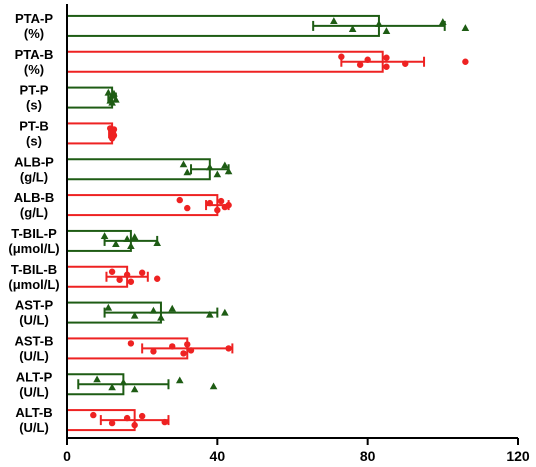 The width and height of the screenshot is (536, 467). I want to click on category-label-line: T-BIL-B, so click(34, 269).